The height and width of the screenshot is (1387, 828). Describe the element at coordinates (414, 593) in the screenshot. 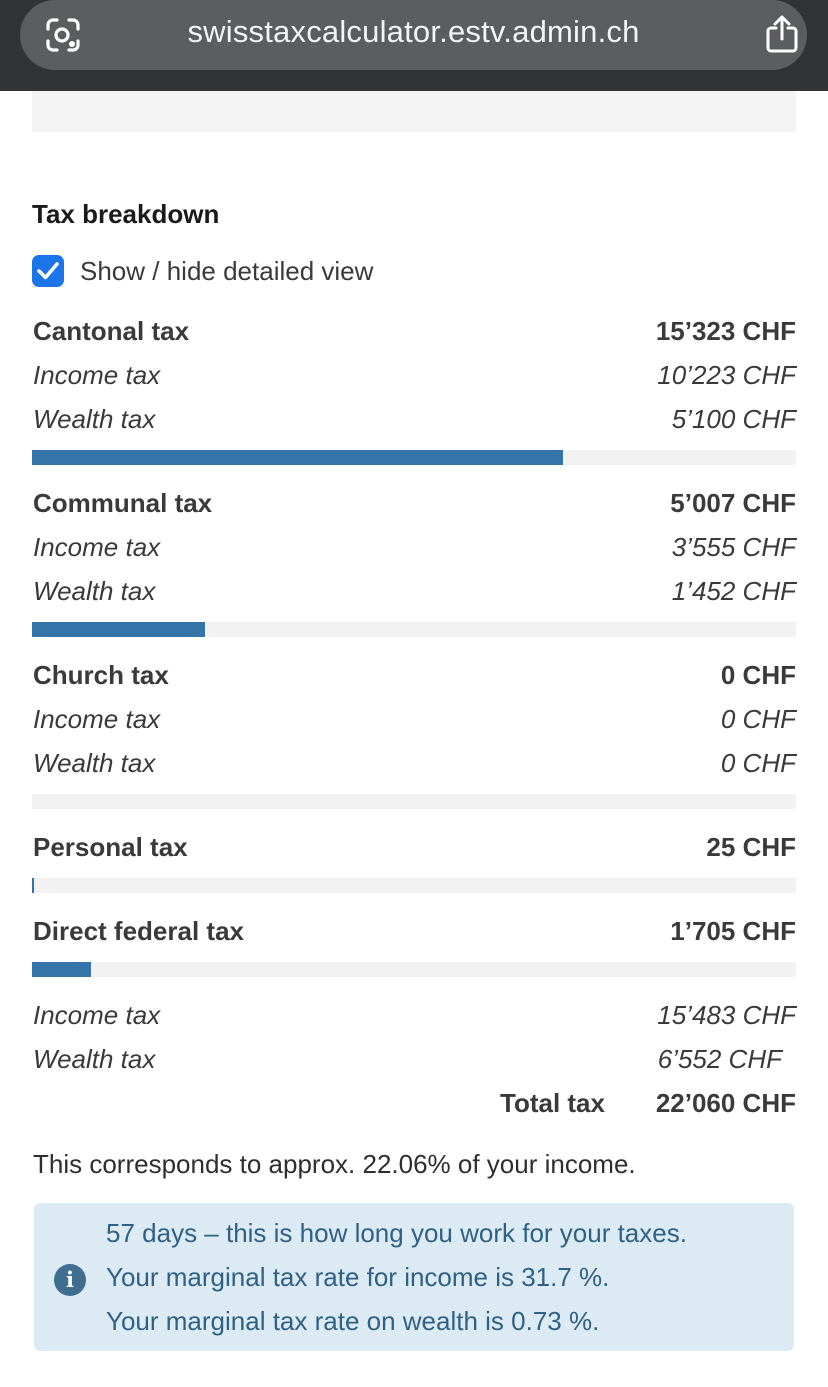

I see `communal-wealth-tax-row: Wealth tax 1’452 CHF` at that location.